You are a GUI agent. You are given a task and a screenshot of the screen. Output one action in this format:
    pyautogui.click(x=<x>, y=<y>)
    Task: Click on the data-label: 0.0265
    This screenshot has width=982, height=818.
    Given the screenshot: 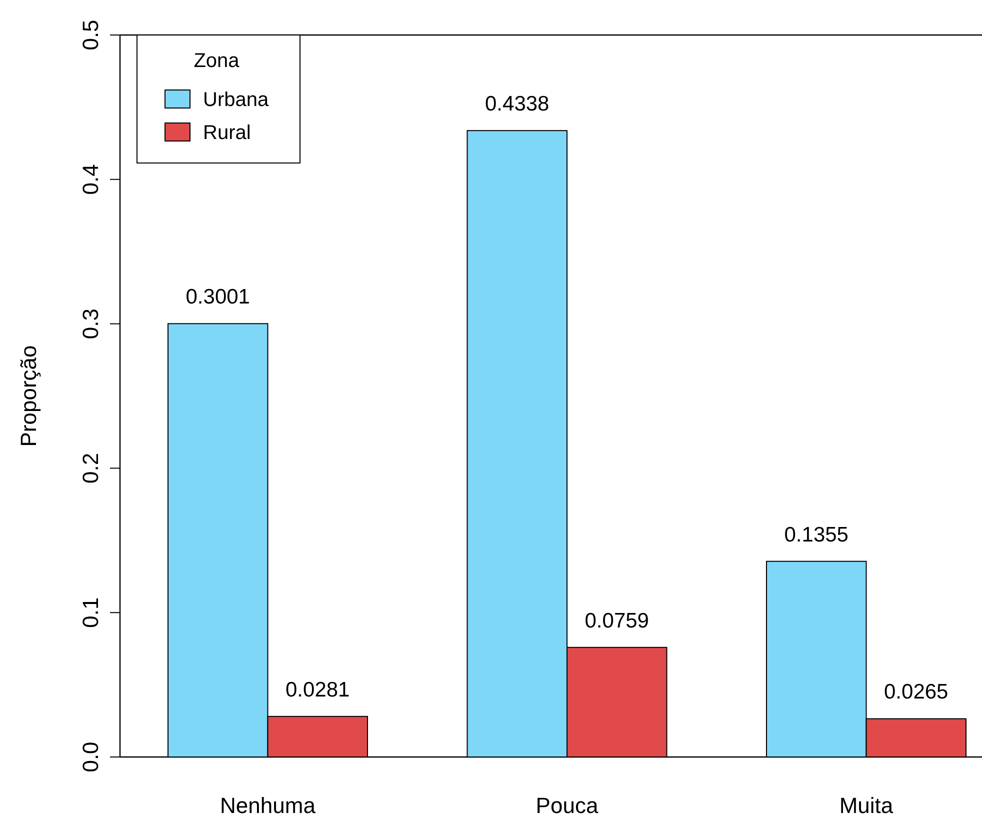 What is the action you would take?
    pyautogui.click(x=916, y=692)
    